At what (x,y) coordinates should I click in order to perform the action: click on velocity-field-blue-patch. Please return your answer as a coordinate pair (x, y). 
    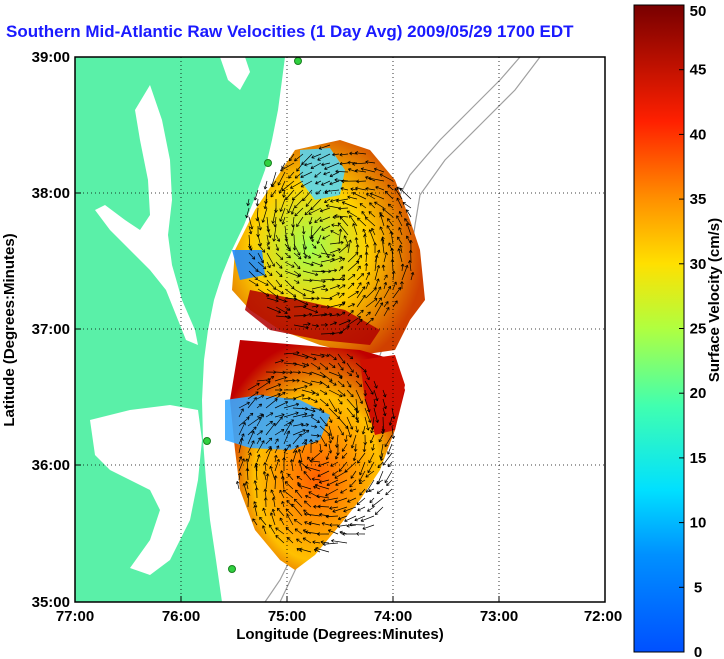
    Looking at the image, I should click on (248, 265).